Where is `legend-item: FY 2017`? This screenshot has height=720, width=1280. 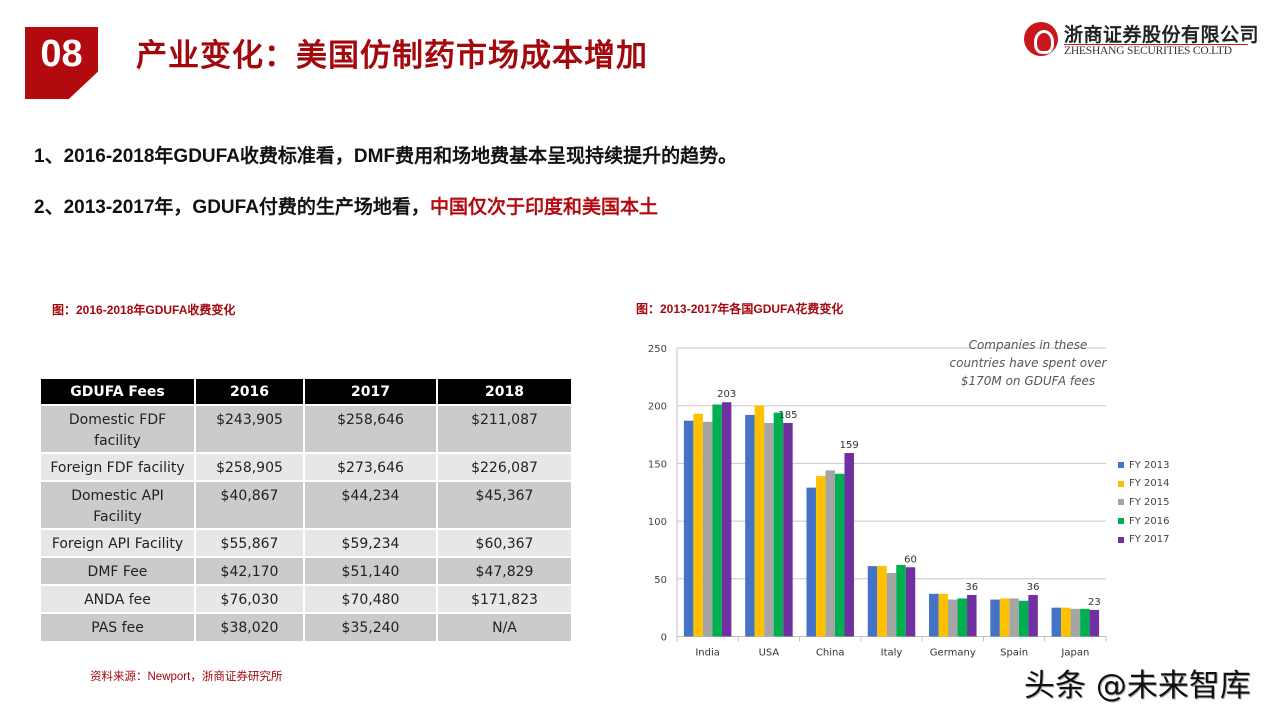
legend-item: FY 2017 is located at coordinates (1144, 539).